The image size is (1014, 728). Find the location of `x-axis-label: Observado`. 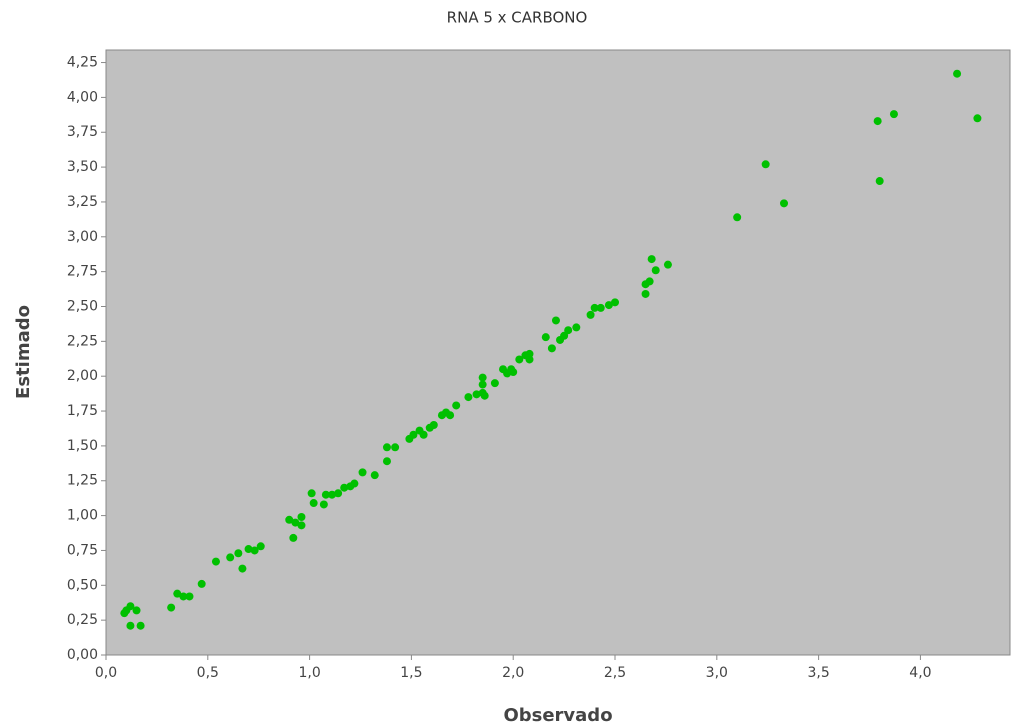

x-axis-label: Observado is located at coordinates (557, 715).